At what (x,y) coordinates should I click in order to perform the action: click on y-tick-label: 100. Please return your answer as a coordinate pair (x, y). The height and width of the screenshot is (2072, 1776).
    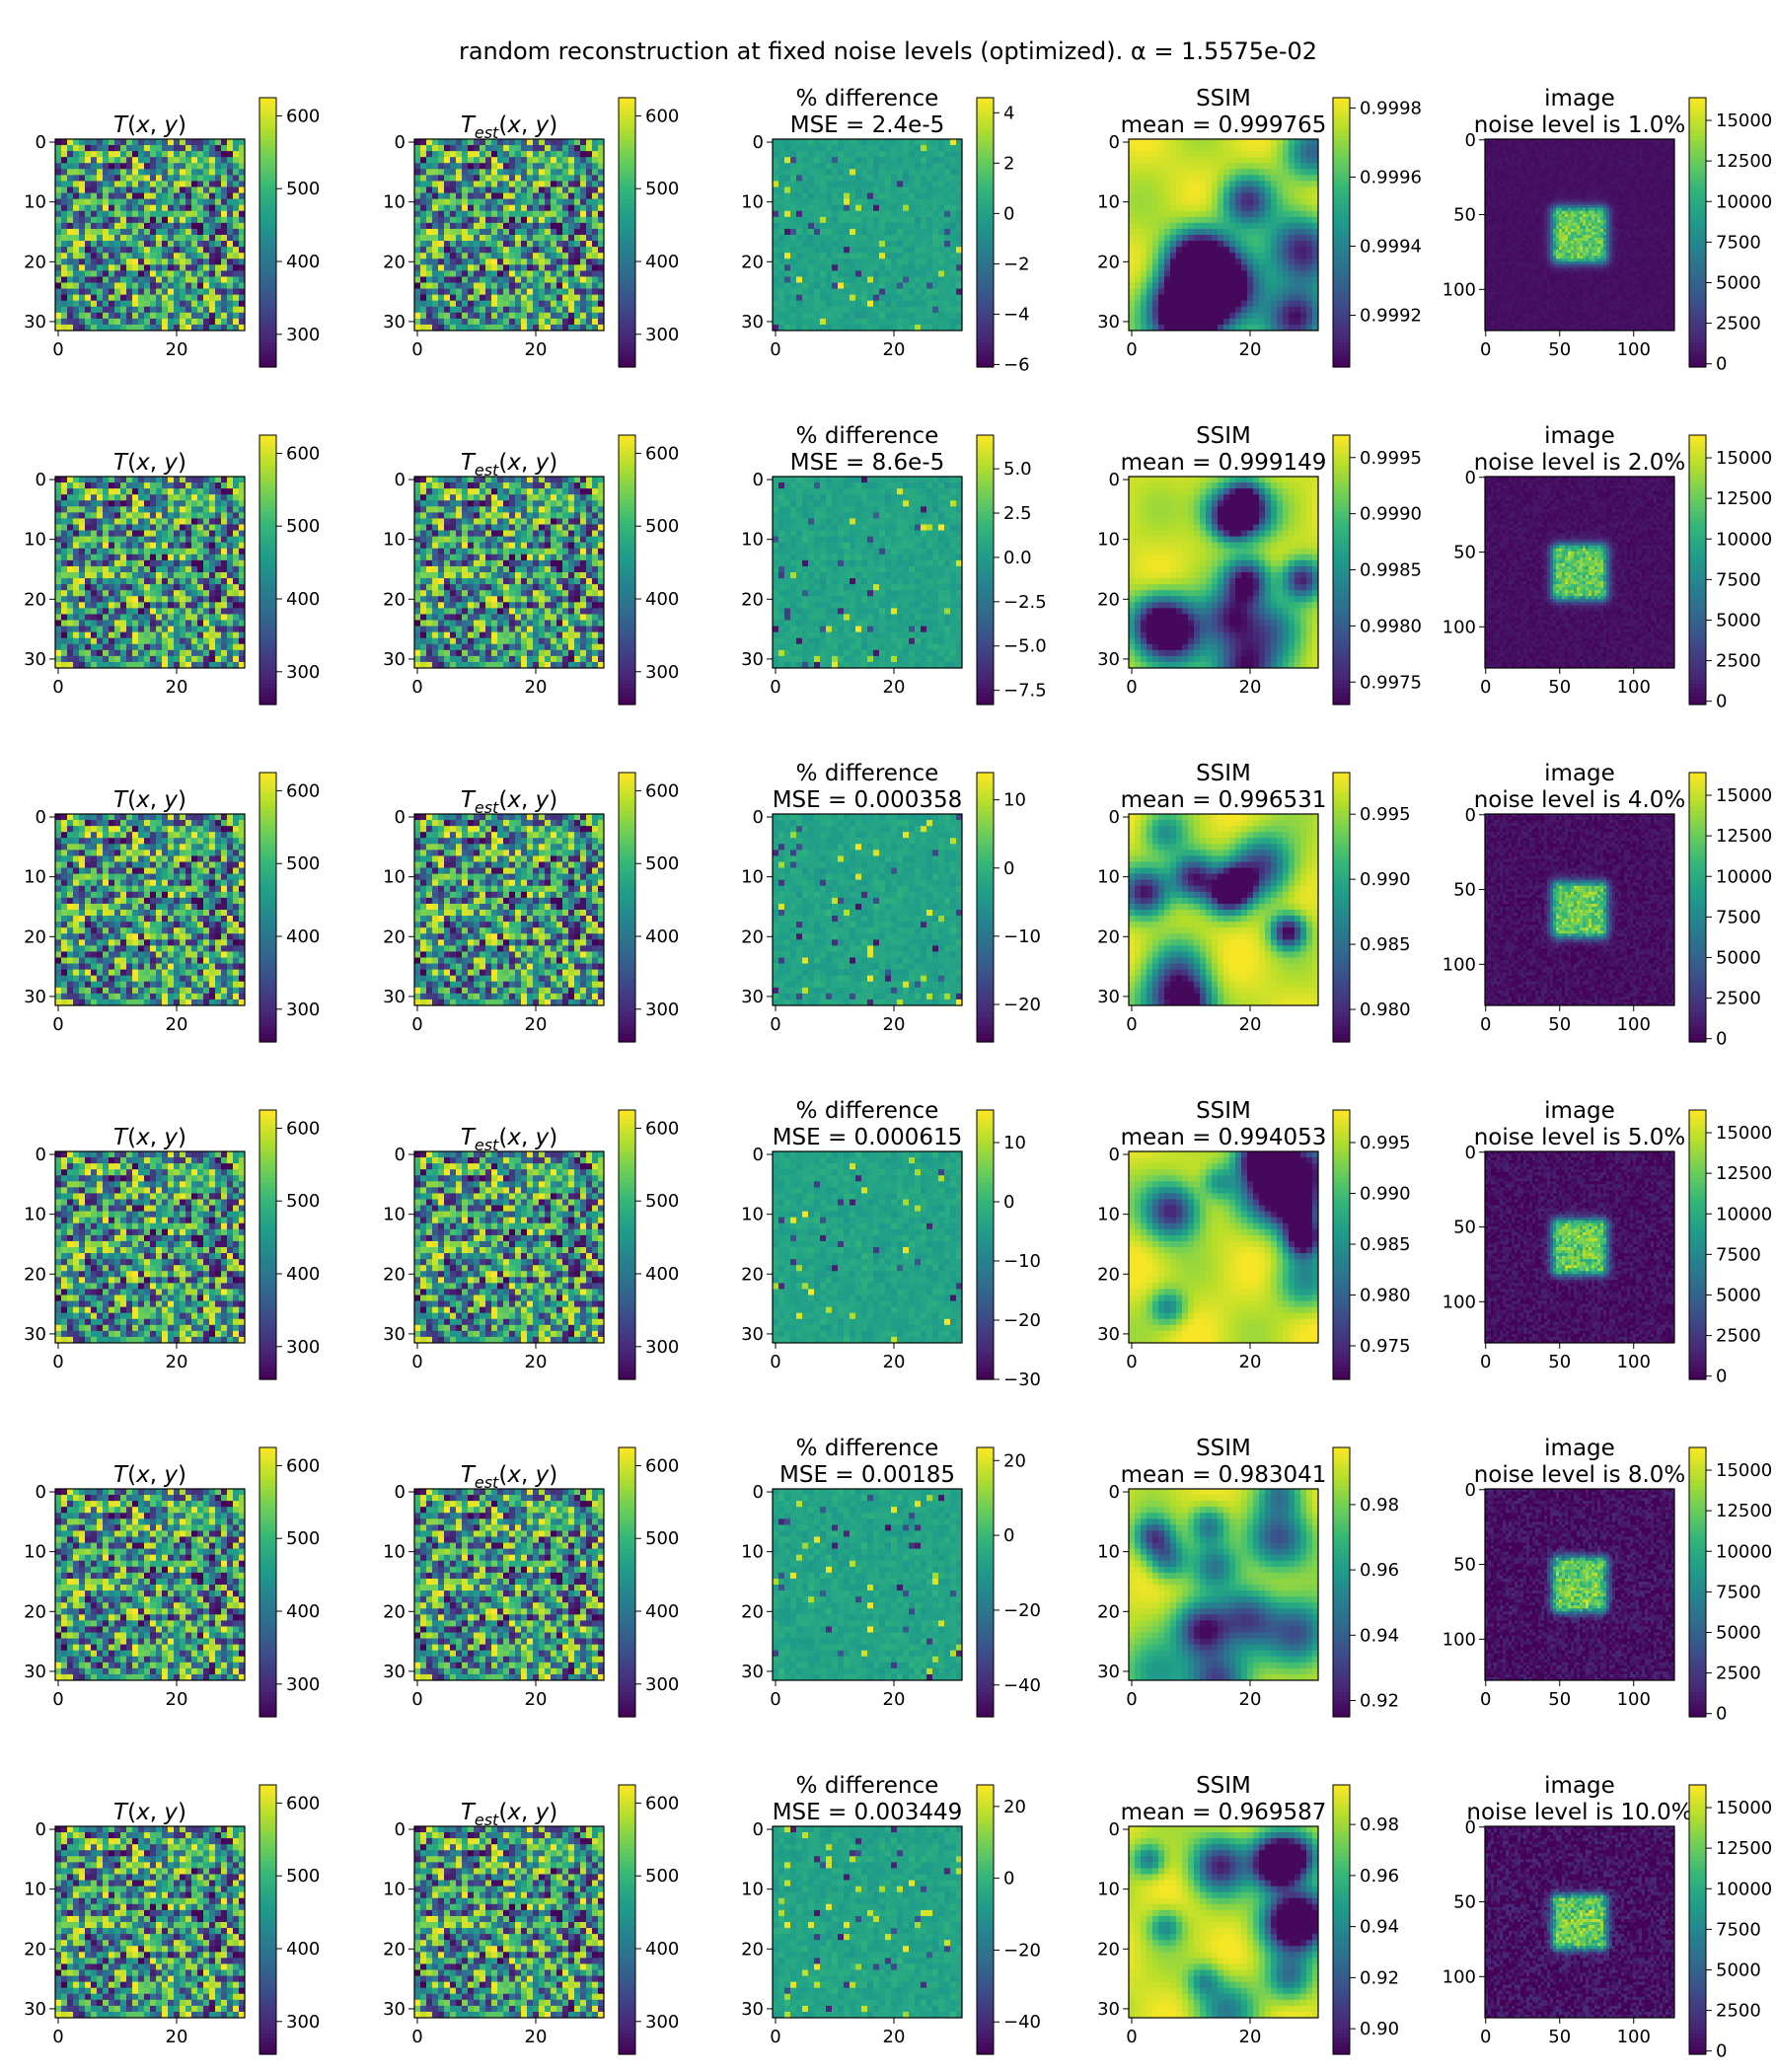
    Looking at the image, I should click on (1460, 290).